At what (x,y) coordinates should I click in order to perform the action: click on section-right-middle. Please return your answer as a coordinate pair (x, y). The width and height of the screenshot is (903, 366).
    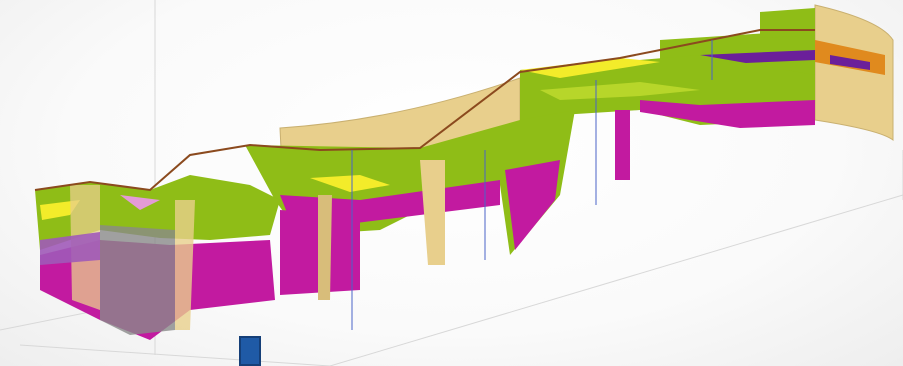
    Looking at the image, I should click on (667, 117).